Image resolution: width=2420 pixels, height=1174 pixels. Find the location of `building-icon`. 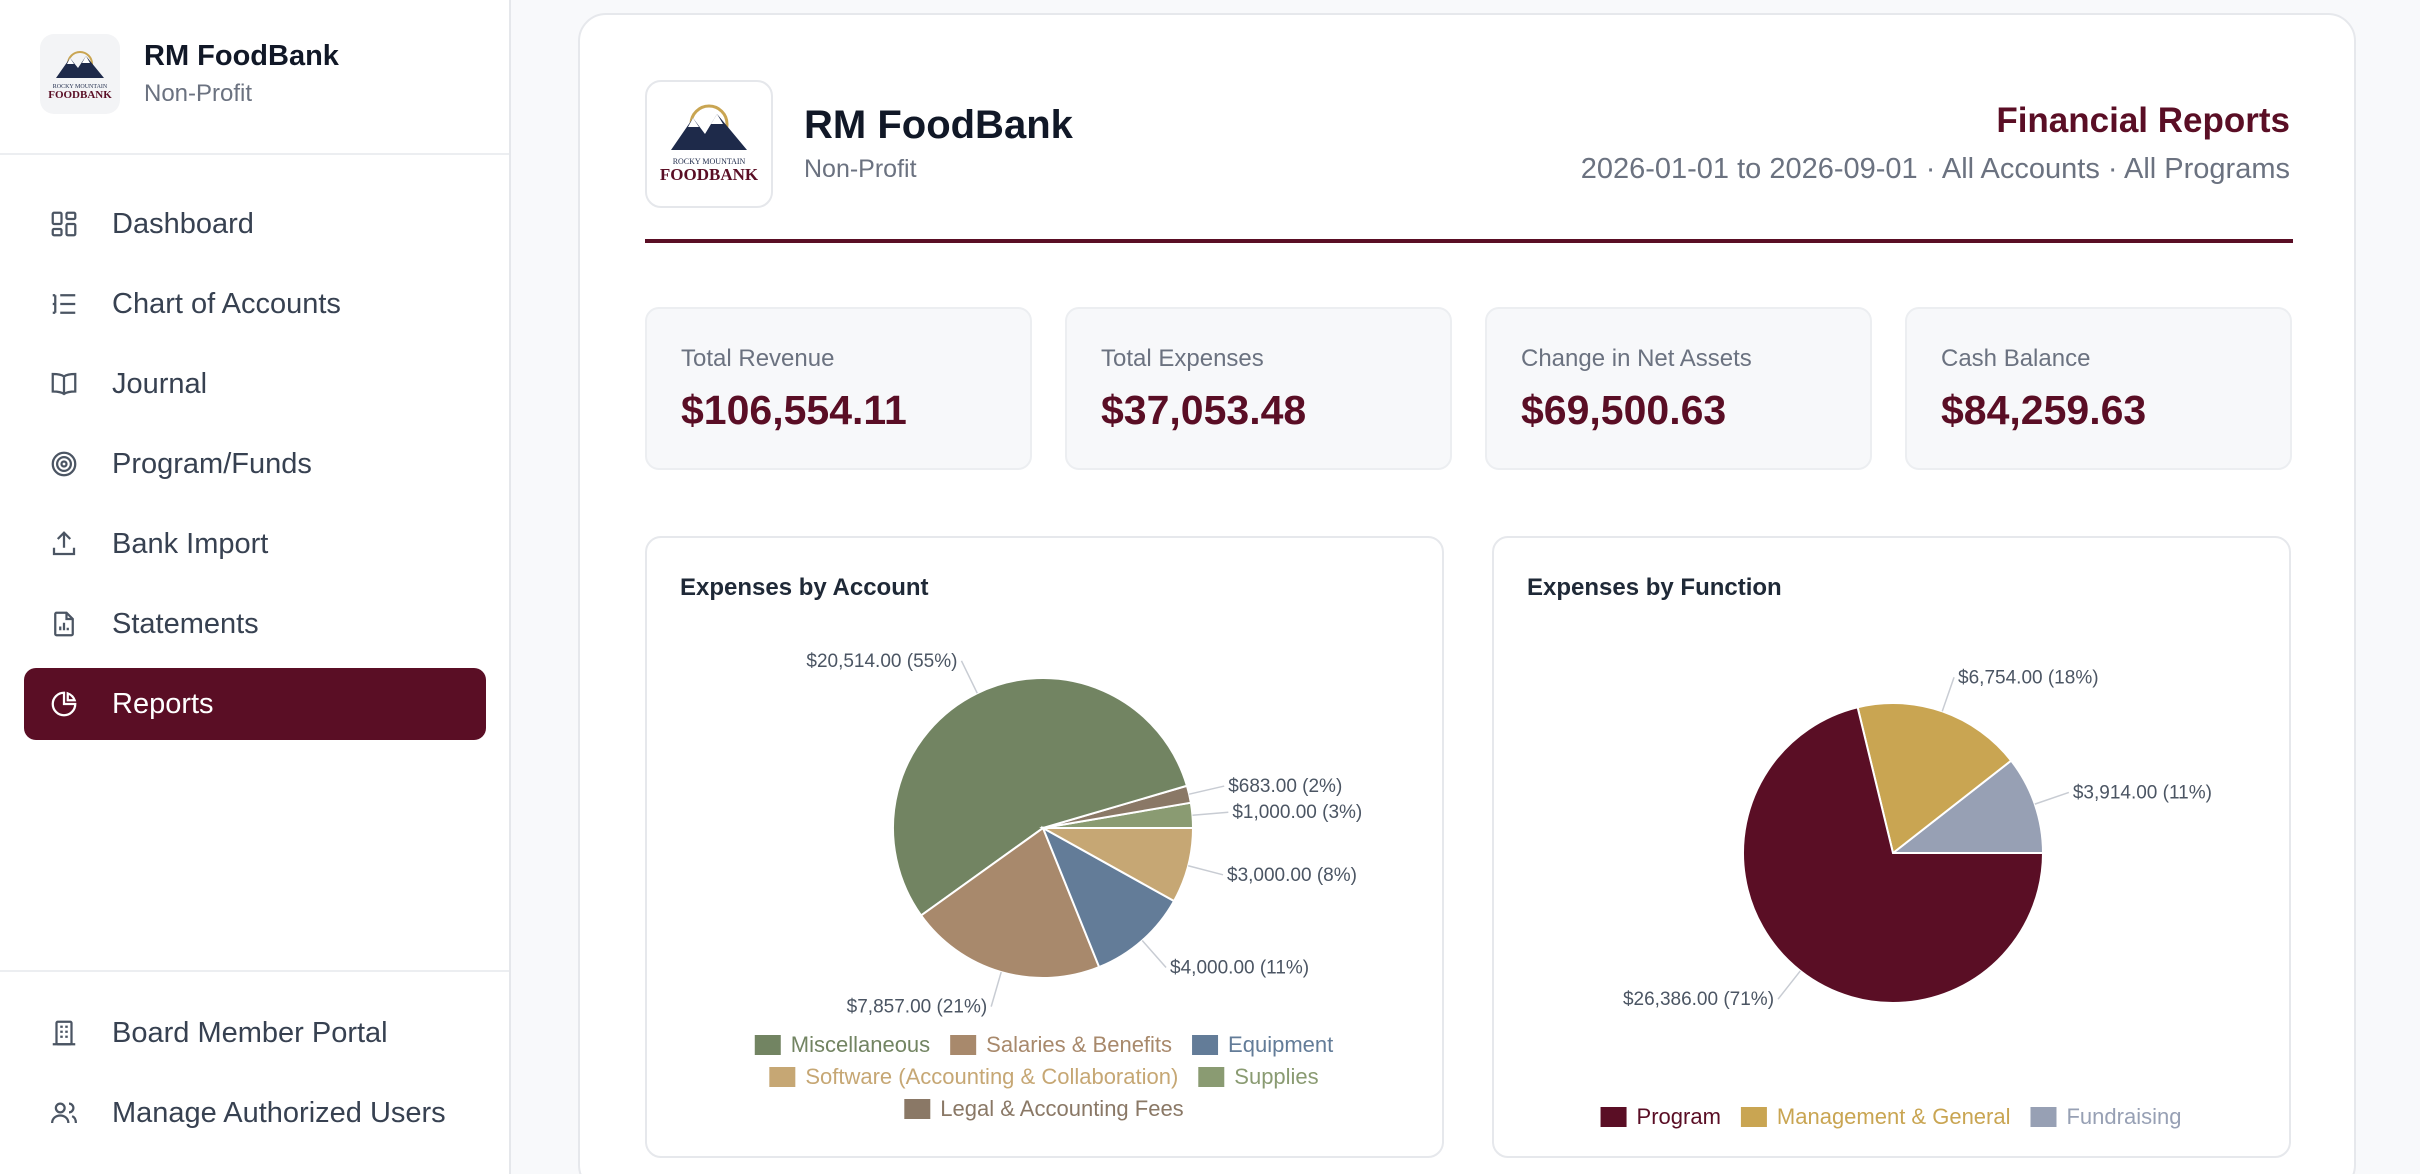

building-icon is located at coordinates (64, 1033).